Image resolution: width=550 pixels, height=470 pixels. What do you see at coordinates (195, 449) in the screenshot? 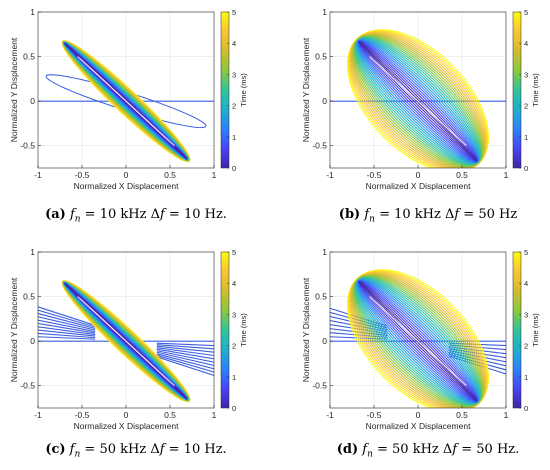
I see `caption-df: = 10 Hz.` at bounding box center [195, 449].